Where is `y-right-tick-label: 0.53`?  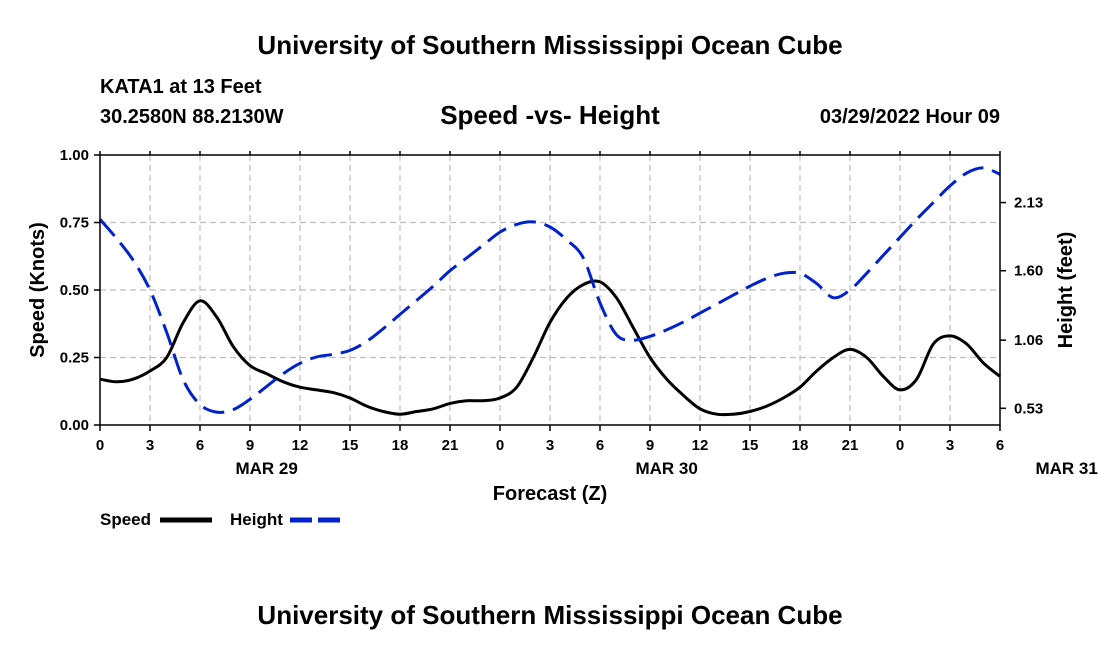
y-right-tick-label: 0.53 is located at coordinates (1028, 408).